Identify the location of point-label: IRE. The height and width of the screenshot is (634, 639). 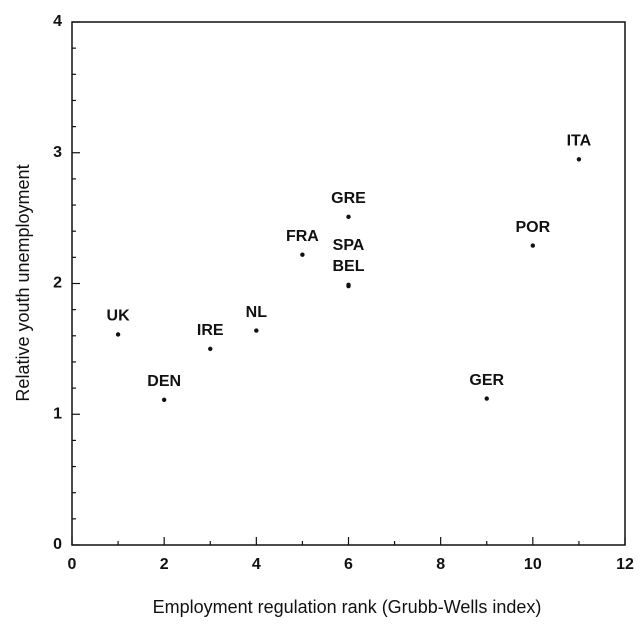
(210, 330).